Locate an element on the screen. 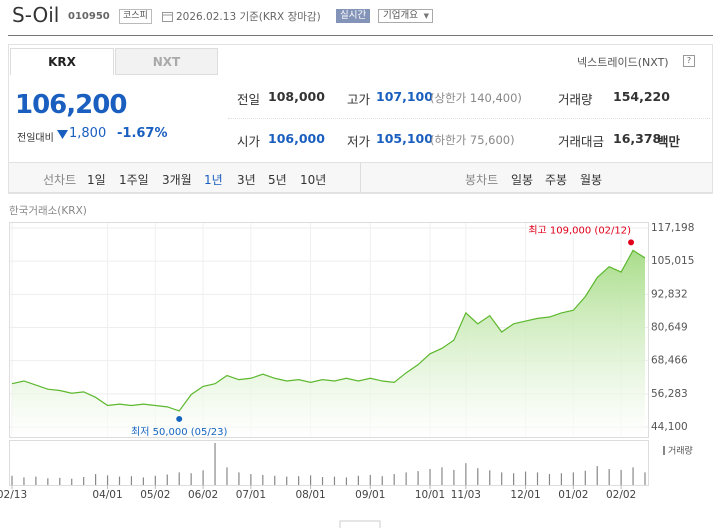  stat-note: (하한가 75,600) is located at coordinates (472, 140).